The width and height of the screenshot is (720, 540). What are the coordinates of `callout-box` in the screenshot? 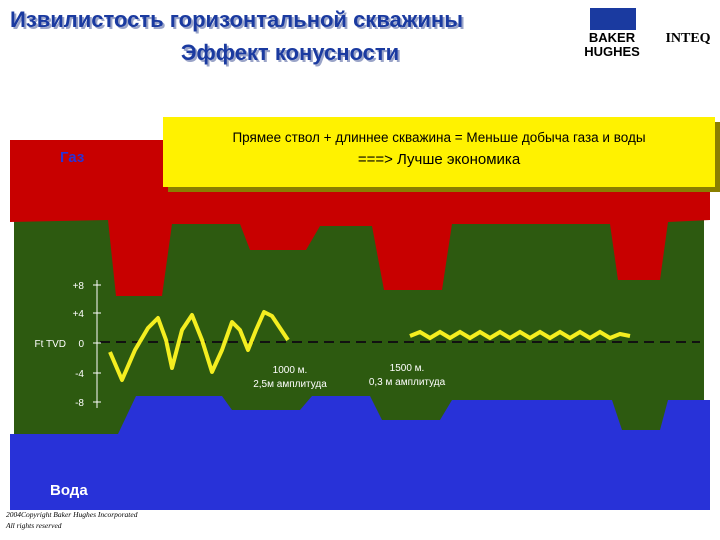 It's located at (439, 152).